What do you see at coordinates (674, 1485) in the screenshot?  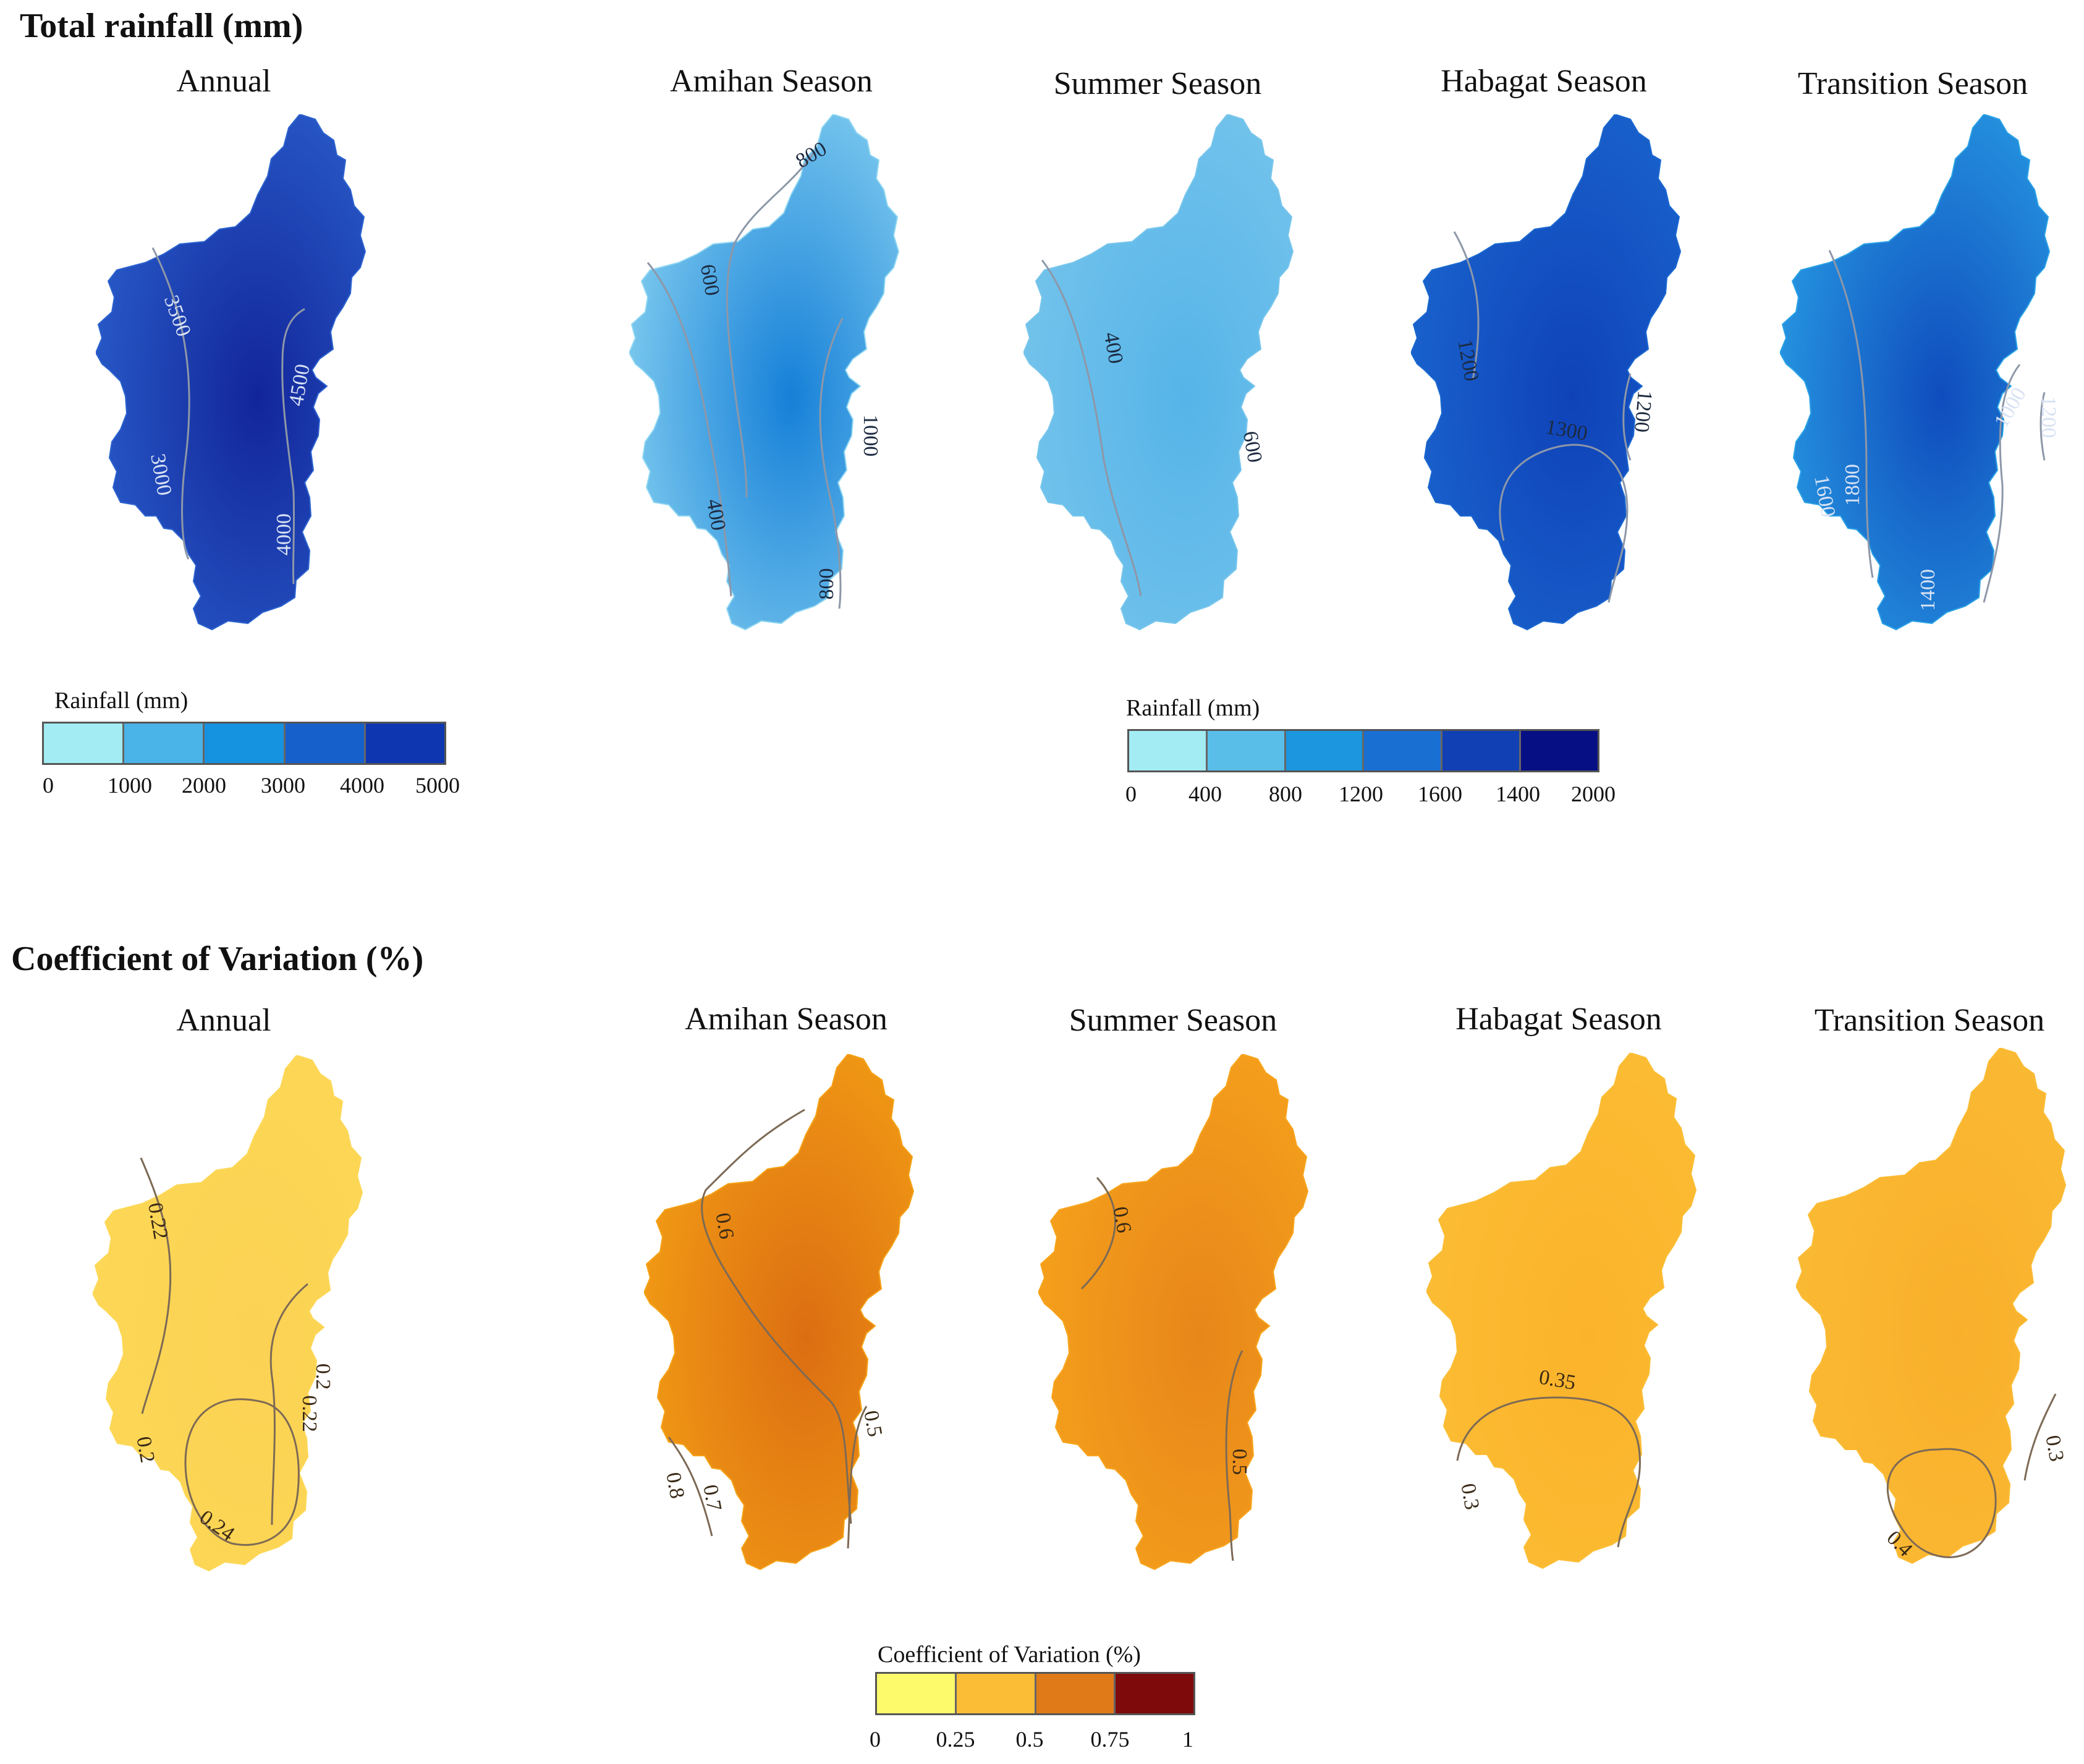 I see `cv-contour-label: 0.8` at bounding box center [674, 1485].